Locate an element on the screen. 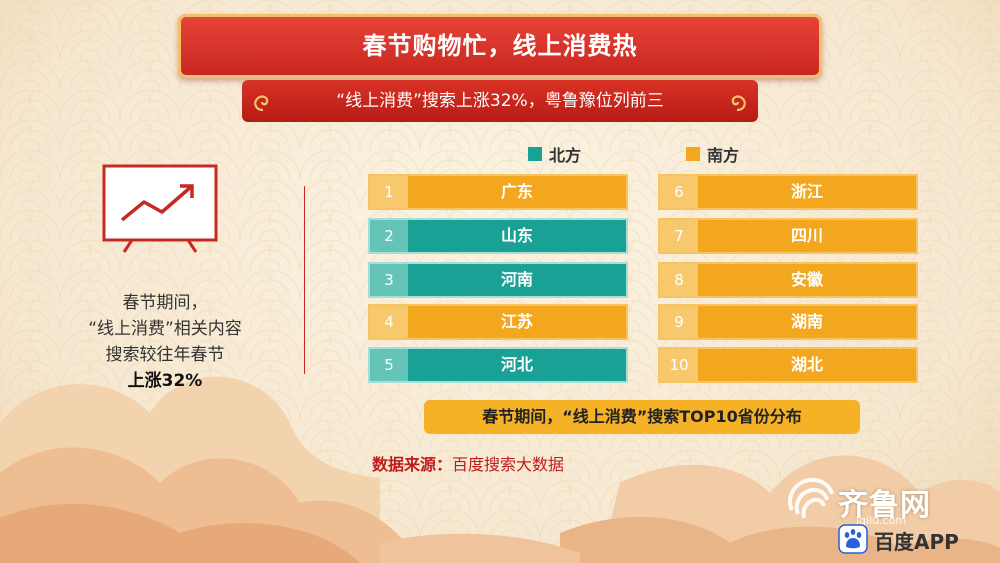  rank-row: 5 河北 is located at coordinates (498, 365).